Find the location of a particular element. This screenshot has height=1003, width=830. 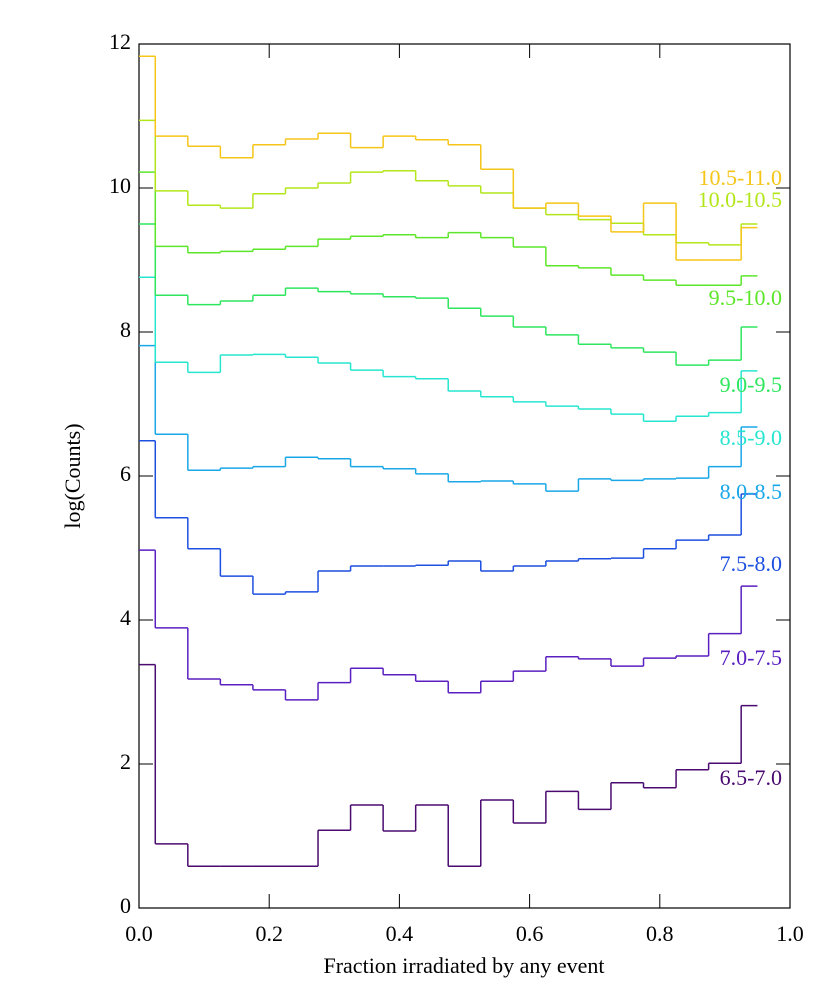

x-tick-label: 0.0 is located at coordinates (139, 933).